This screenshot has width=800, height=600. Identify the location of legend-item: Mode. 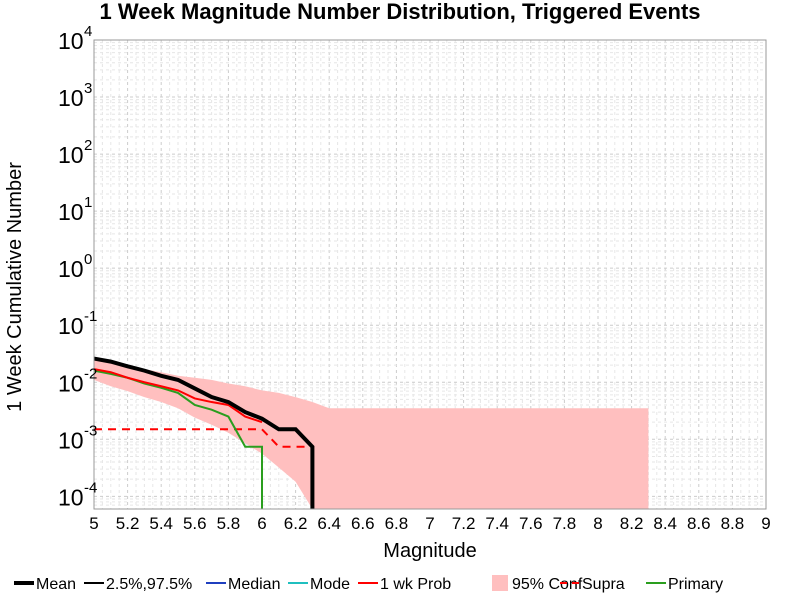
(319, 584).